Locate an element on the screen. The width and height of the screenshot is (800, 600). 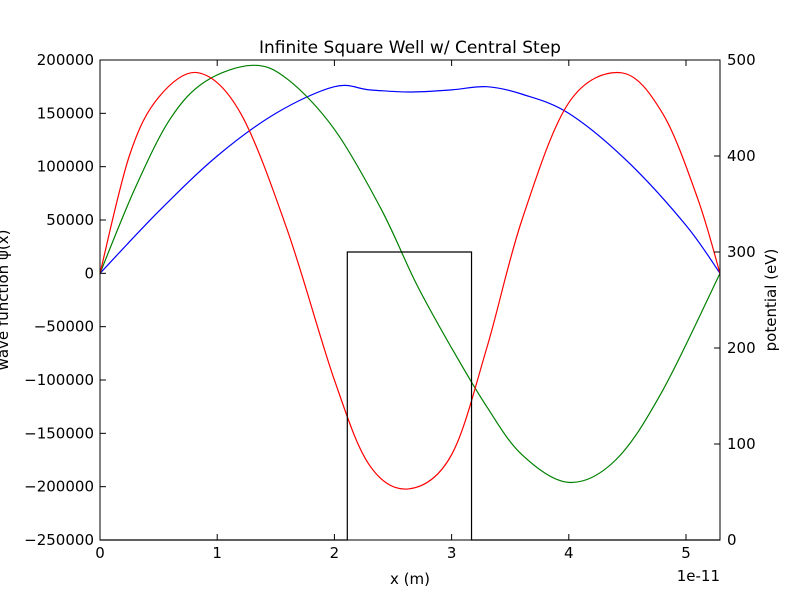
y-tick-label: −150000 is located at coordinates (59, 433).